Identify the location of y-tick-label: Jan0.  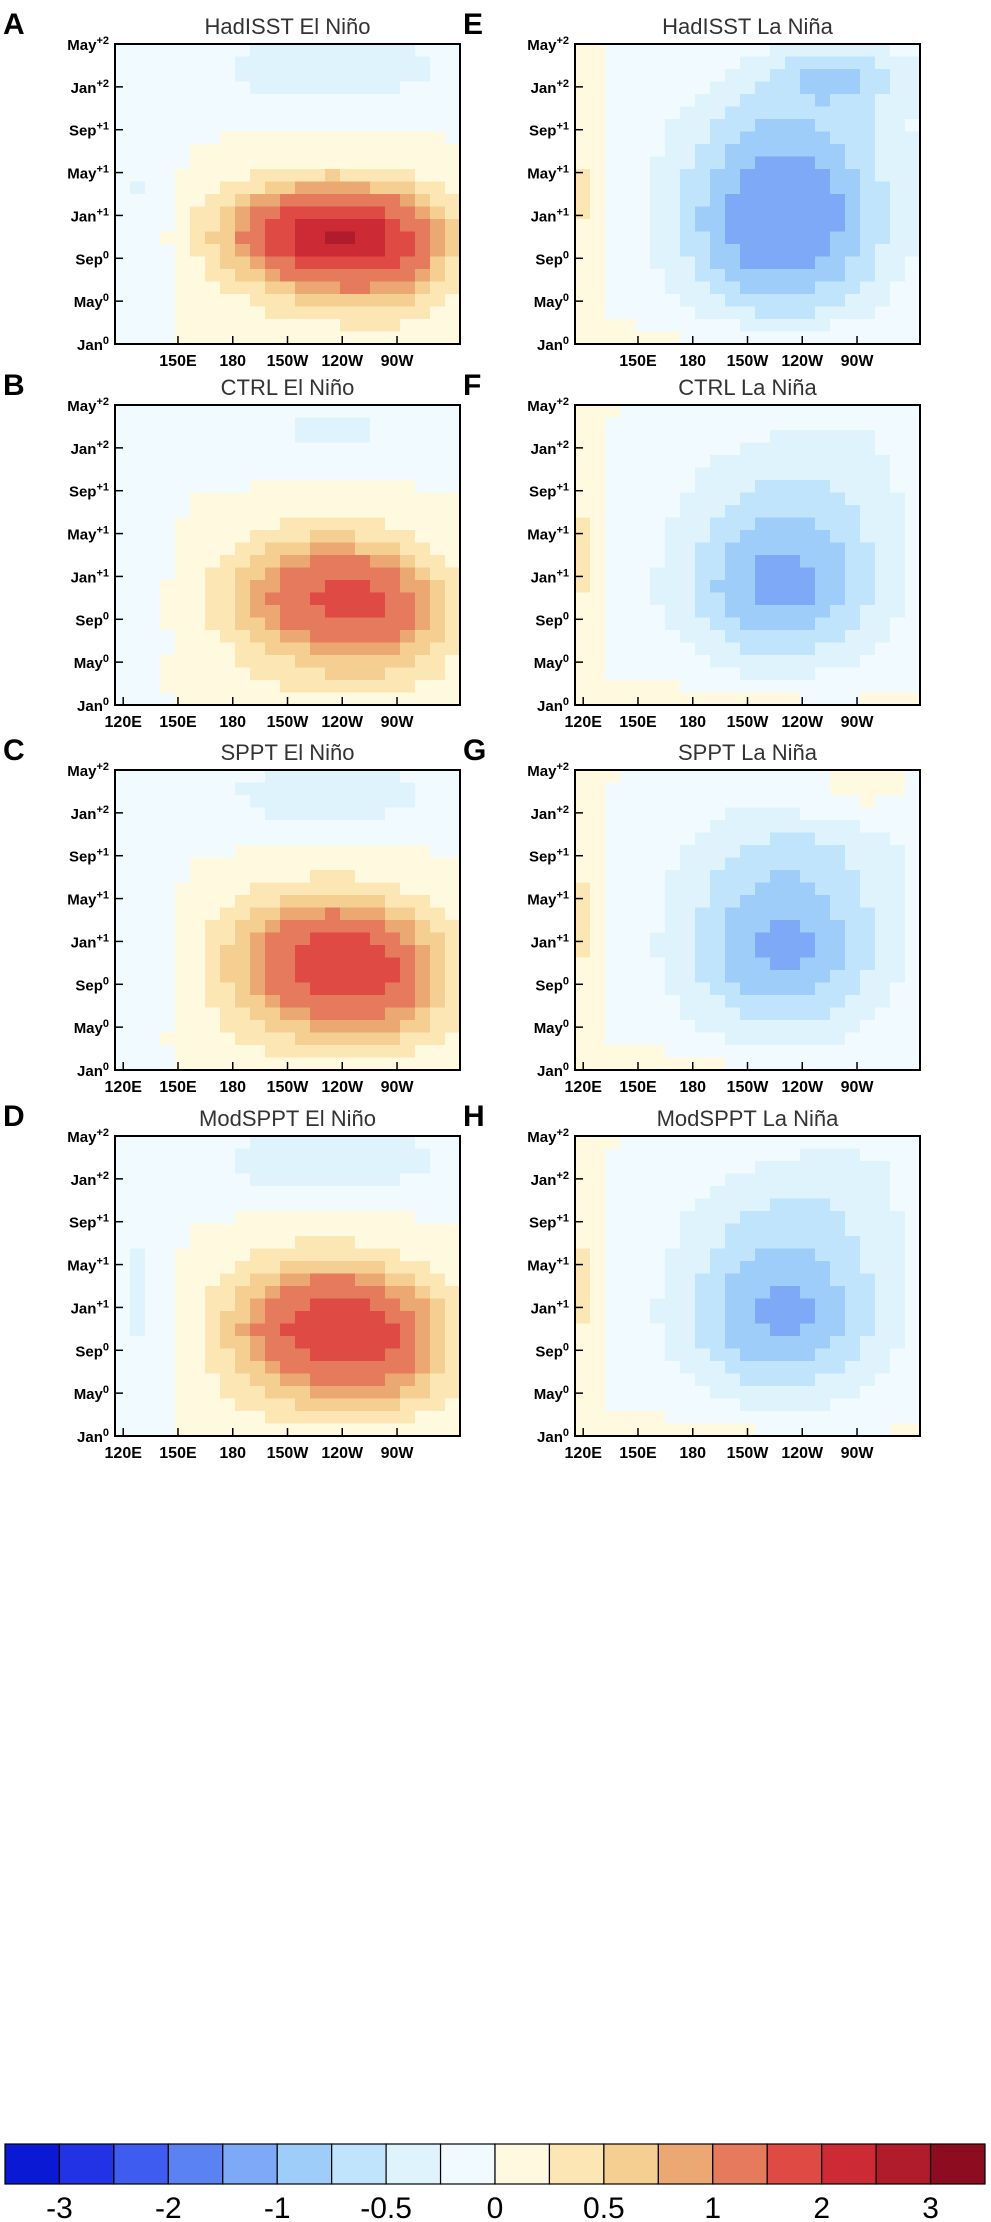
(553, 344).